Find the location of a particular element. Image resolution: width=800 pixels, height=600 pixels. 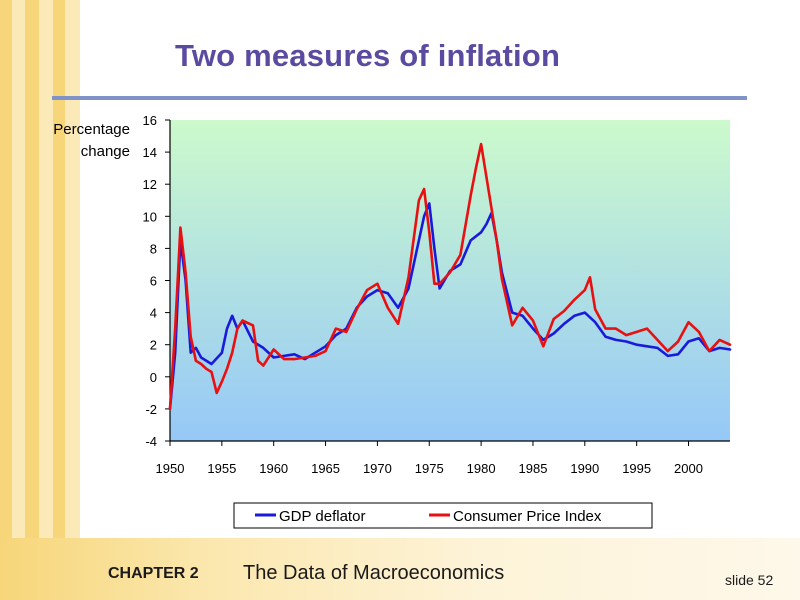

x-tick-label: 1980 is located at coordinates (481, 468).